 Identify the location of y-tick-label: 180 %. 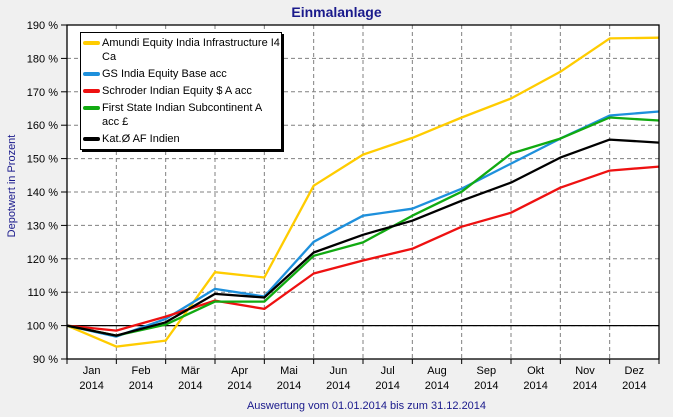
(42, 59).